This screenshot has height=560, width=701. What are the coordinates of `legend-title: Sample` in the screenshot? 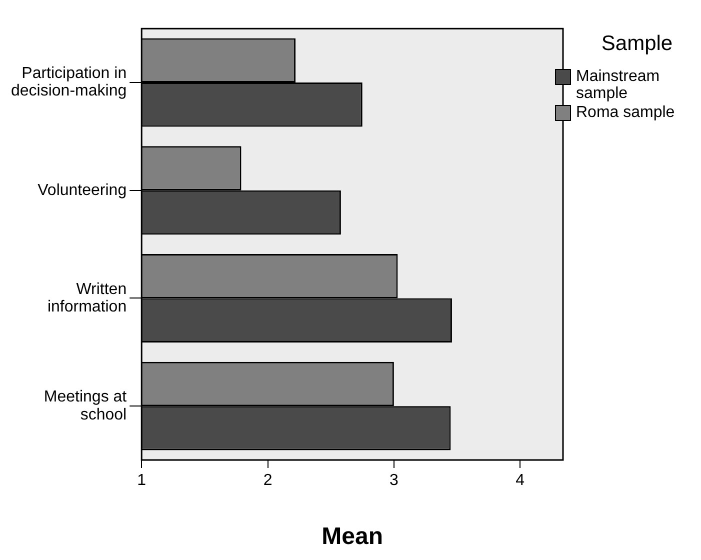 It's located at (637, 44).